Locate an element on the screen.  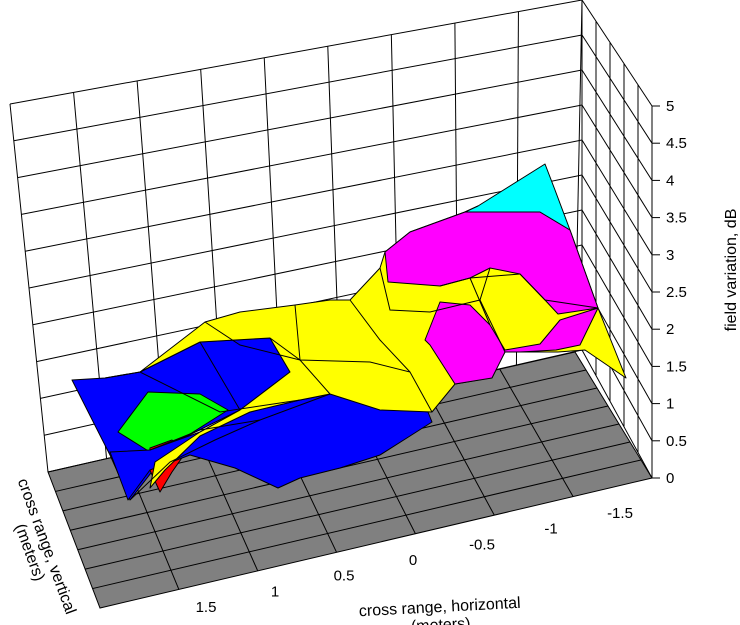
x-tick-label: -1.5 is located at coordinates (620, 513).